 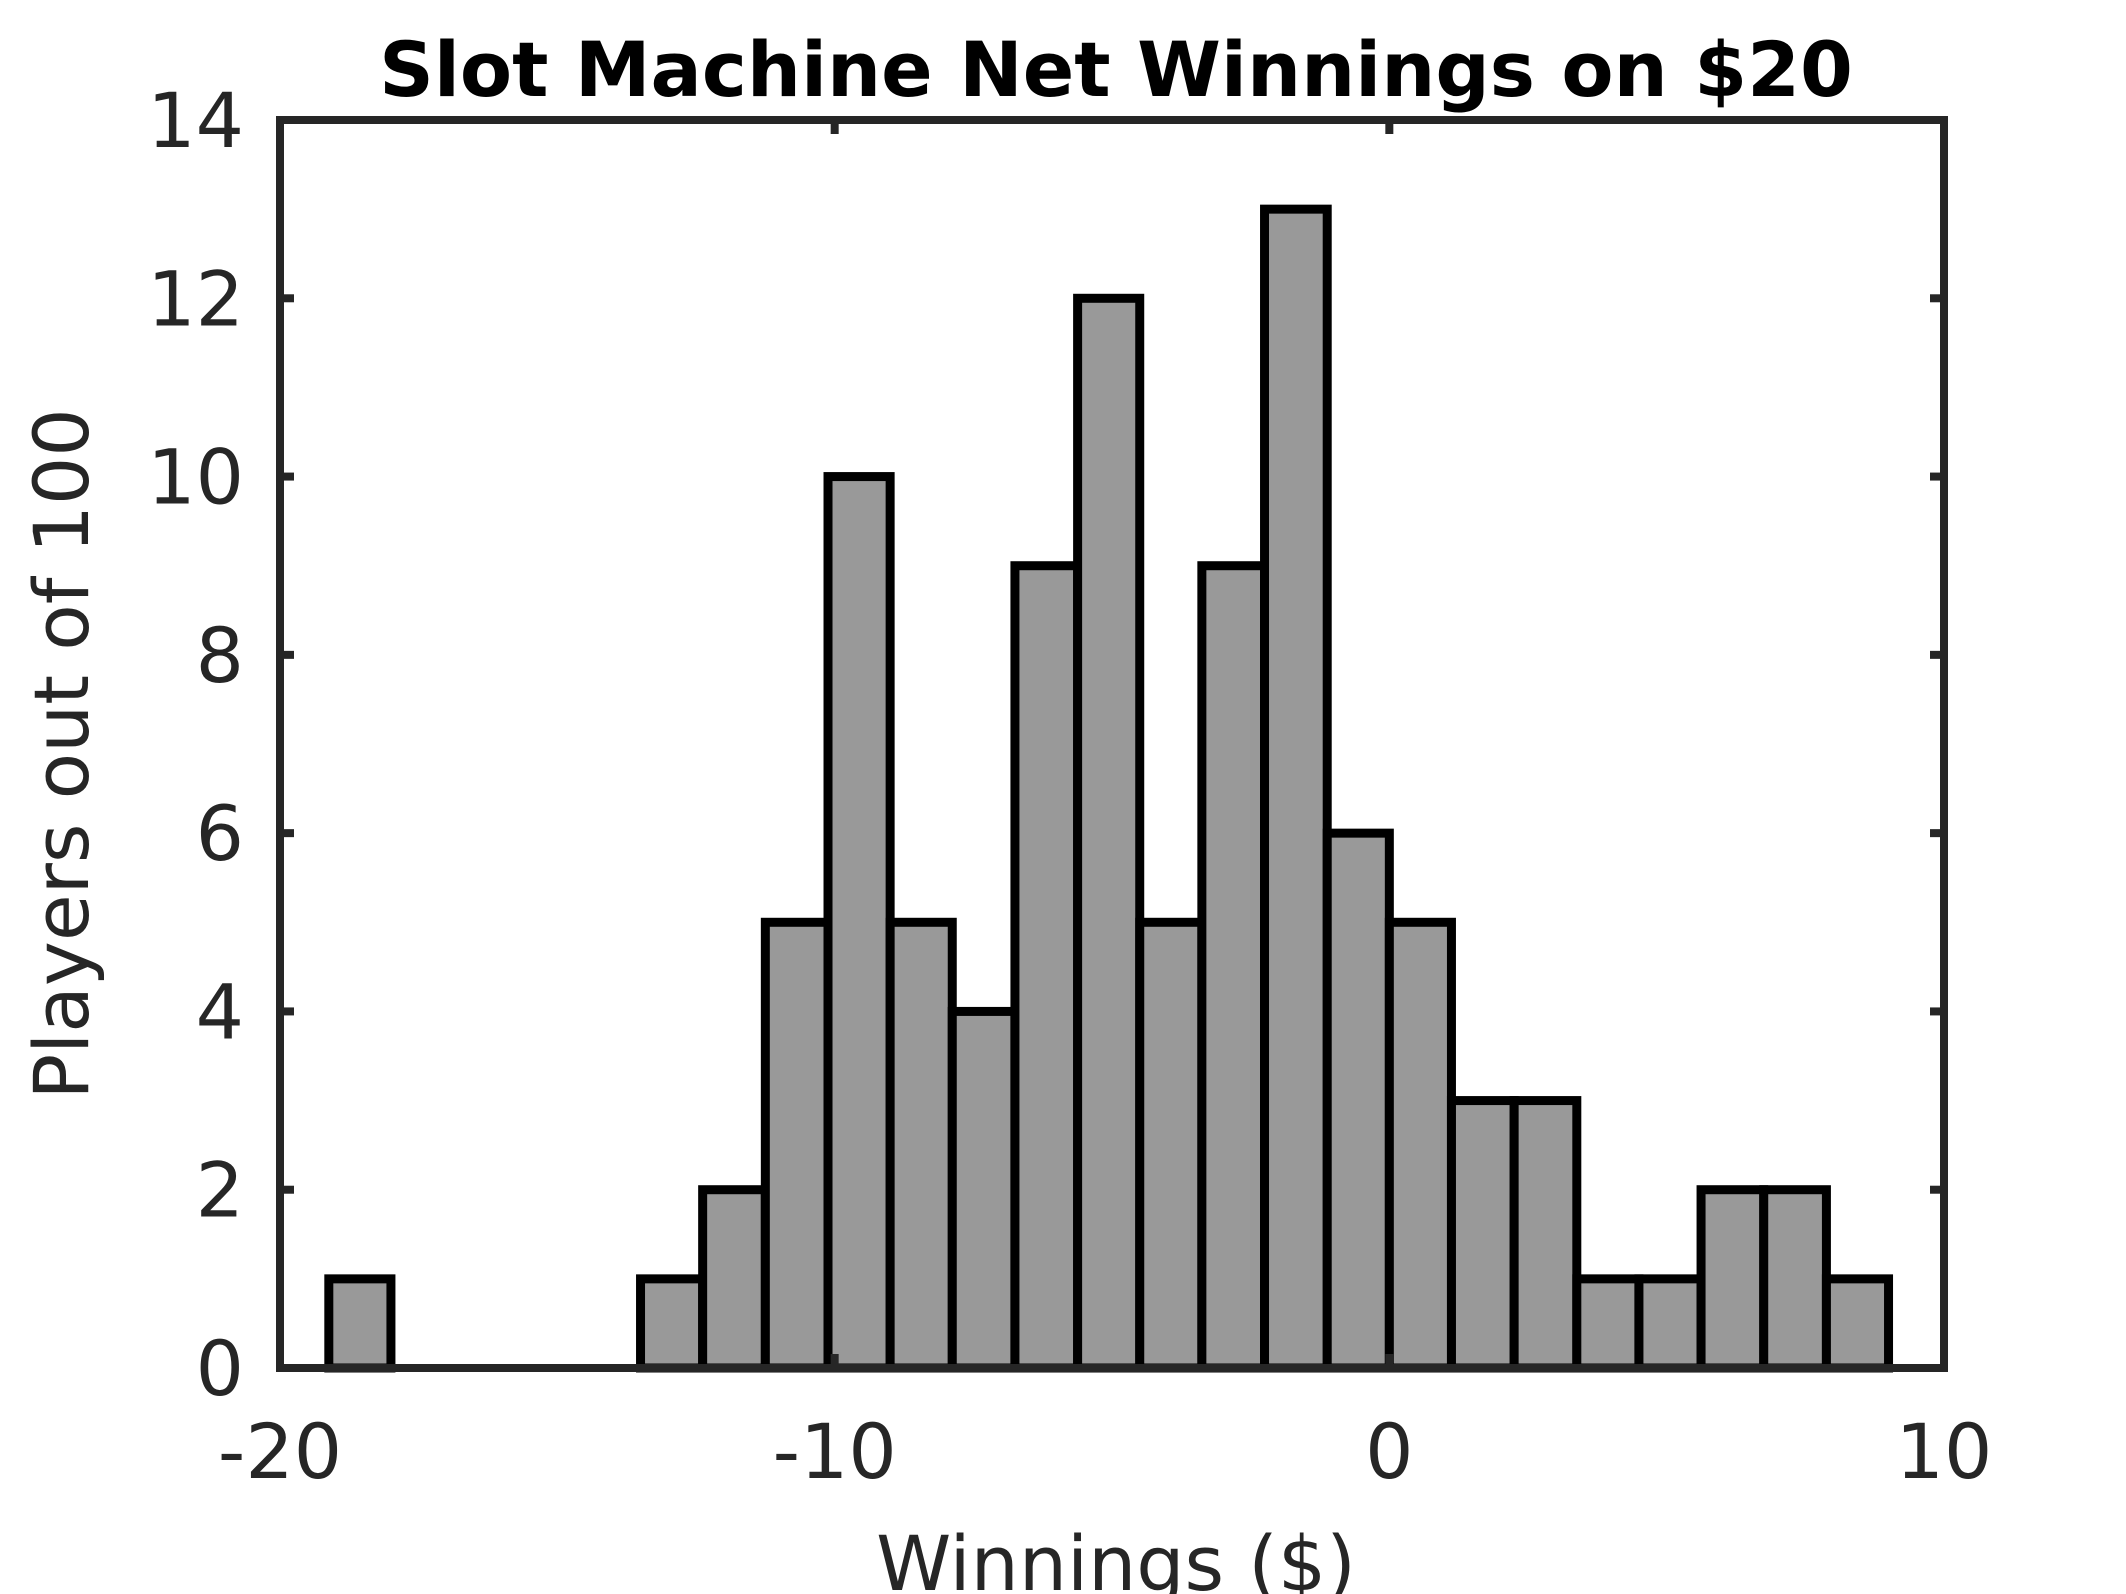 I want to click on y-tick-label: 12, so click(x=195, y=298).